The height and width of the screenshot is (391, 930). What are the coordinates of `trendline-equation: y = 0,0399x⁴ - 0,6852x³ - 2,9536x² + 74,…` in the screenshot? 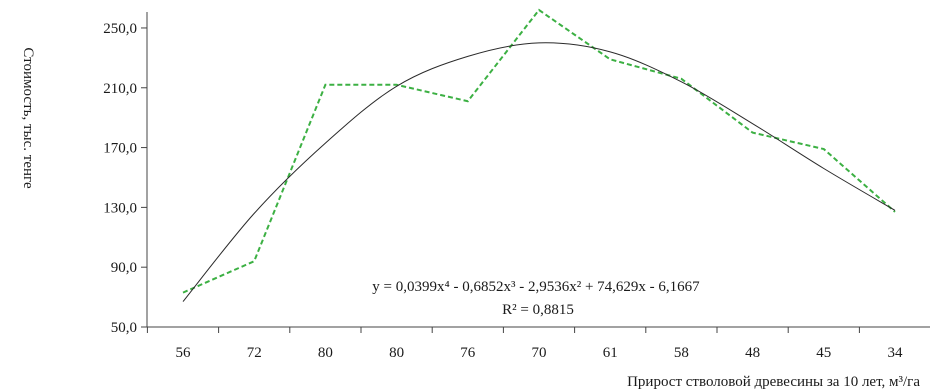 It's located at (536, 287).